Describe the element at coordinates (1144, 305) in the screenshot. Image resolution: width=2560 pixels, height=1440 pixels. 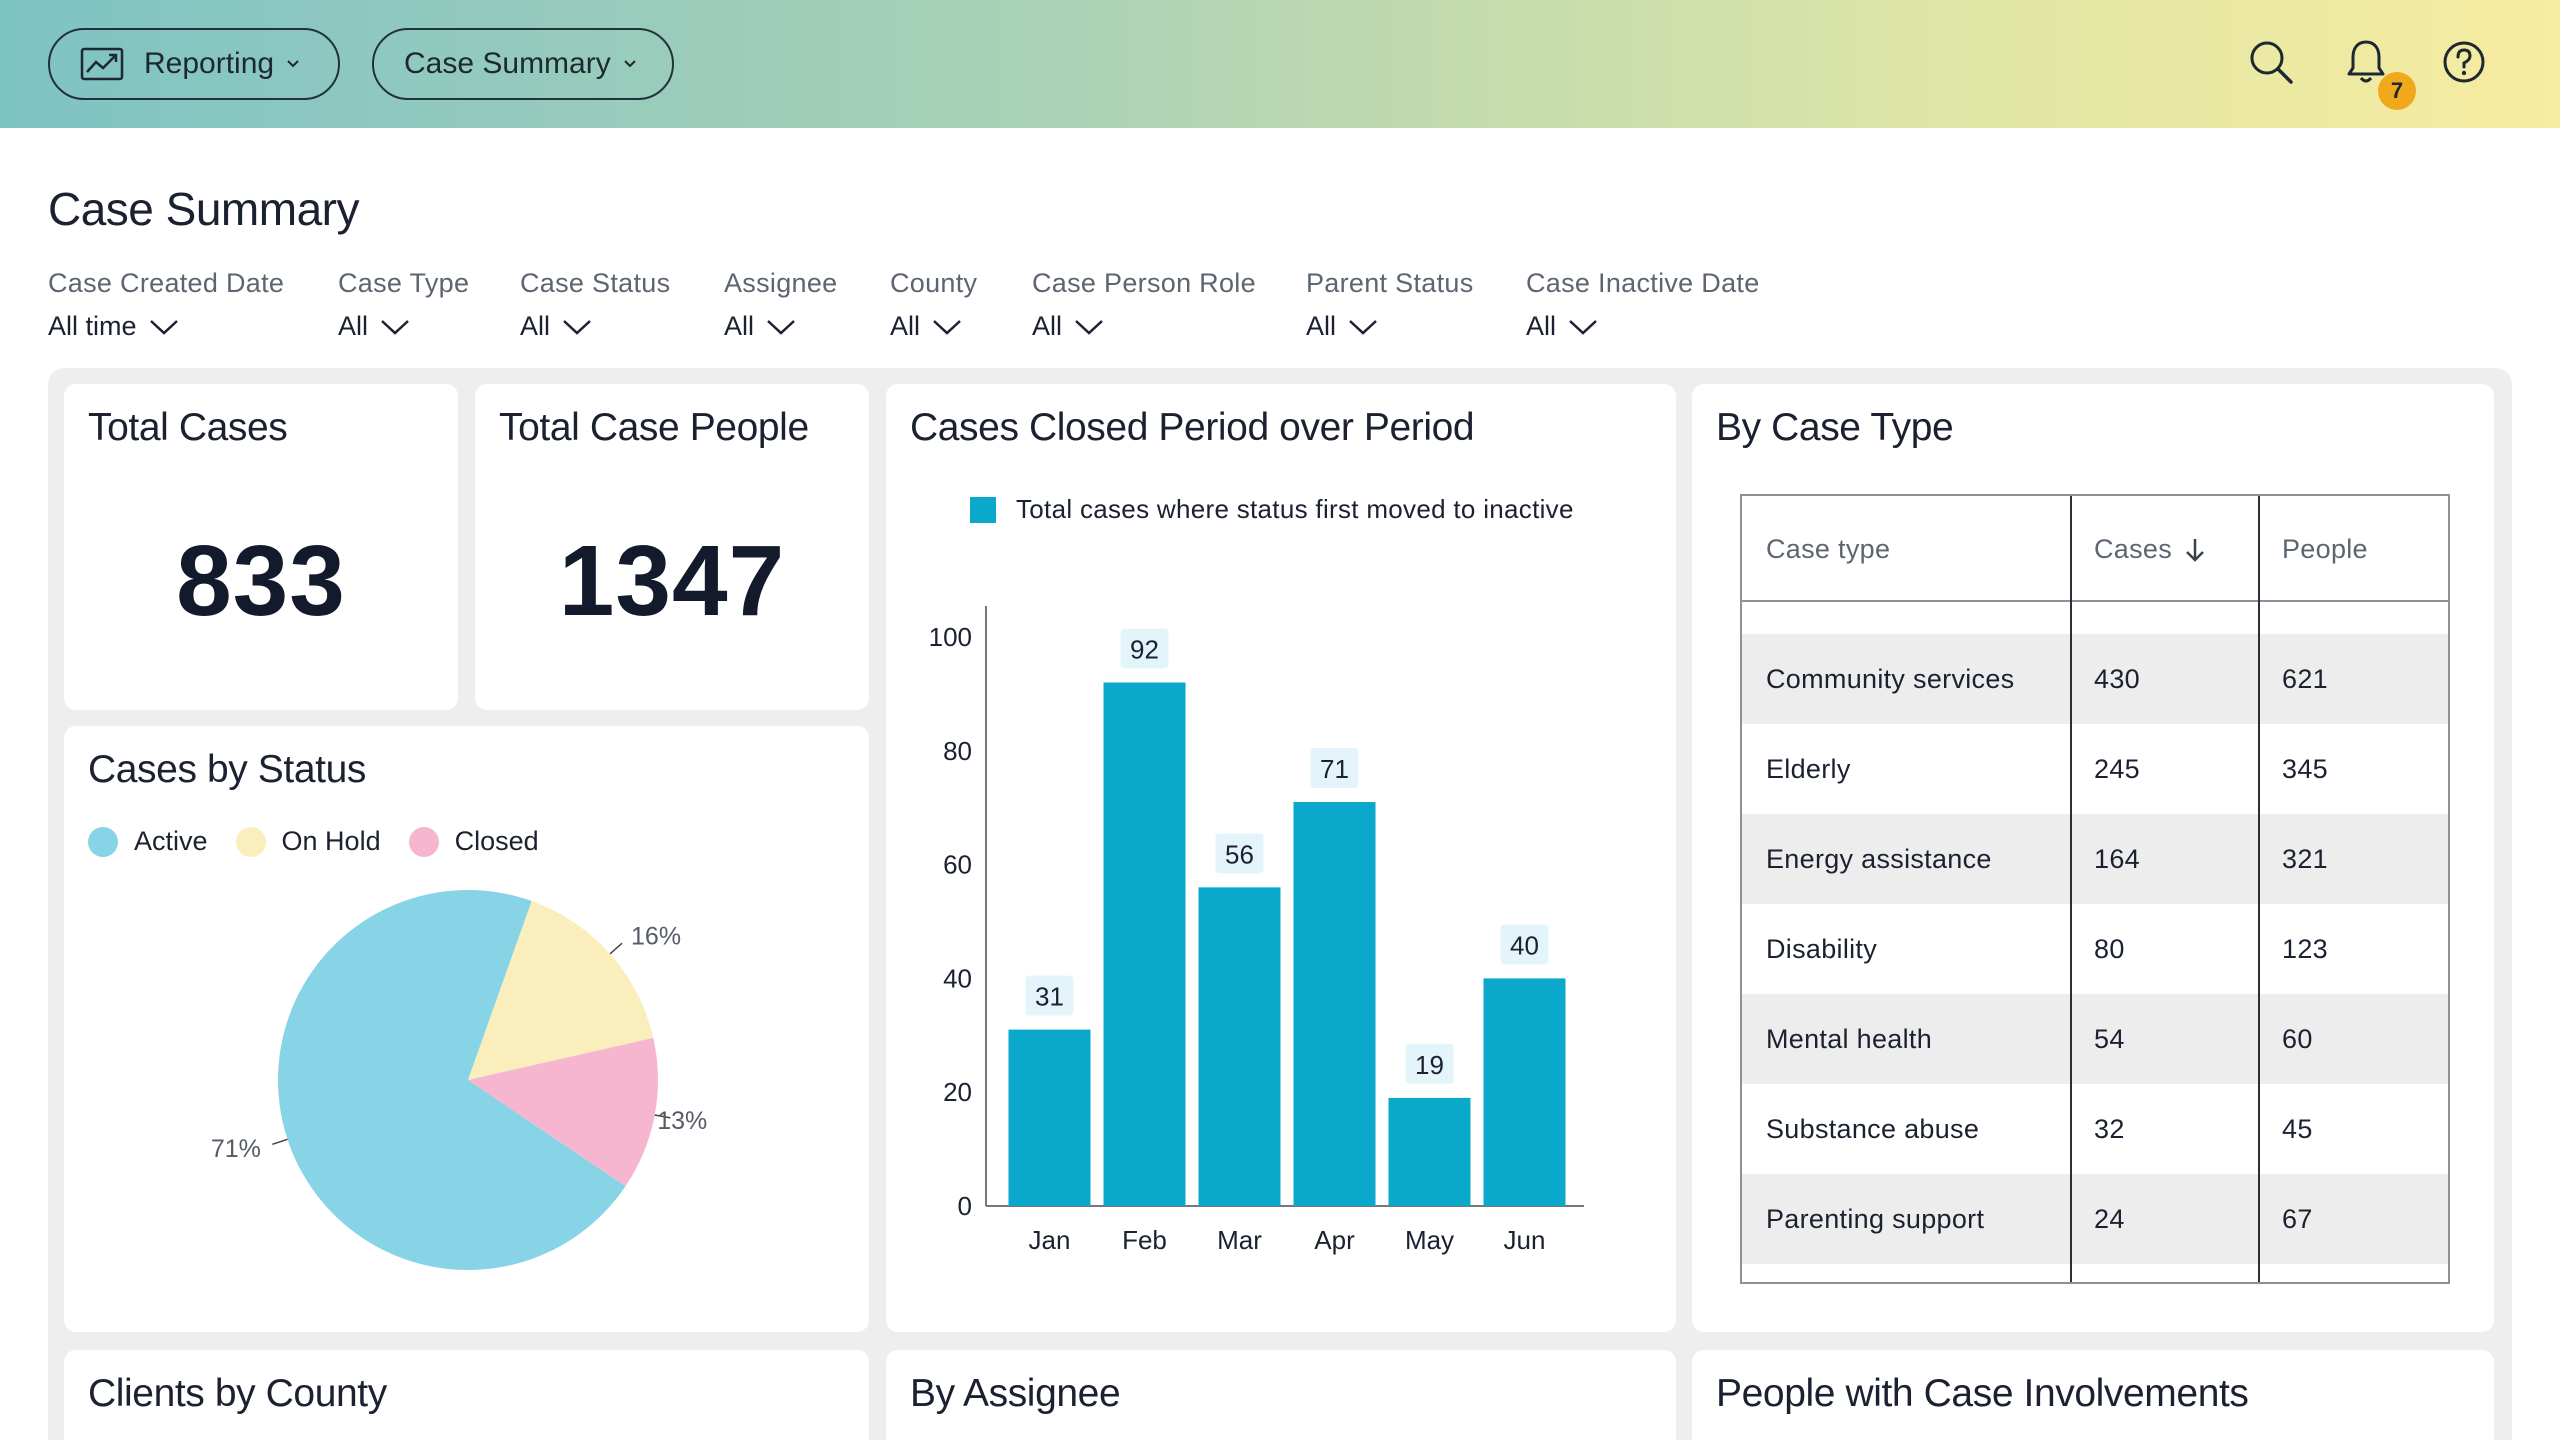
I see `filter-case-person-role: Case Person Role All` at that location.